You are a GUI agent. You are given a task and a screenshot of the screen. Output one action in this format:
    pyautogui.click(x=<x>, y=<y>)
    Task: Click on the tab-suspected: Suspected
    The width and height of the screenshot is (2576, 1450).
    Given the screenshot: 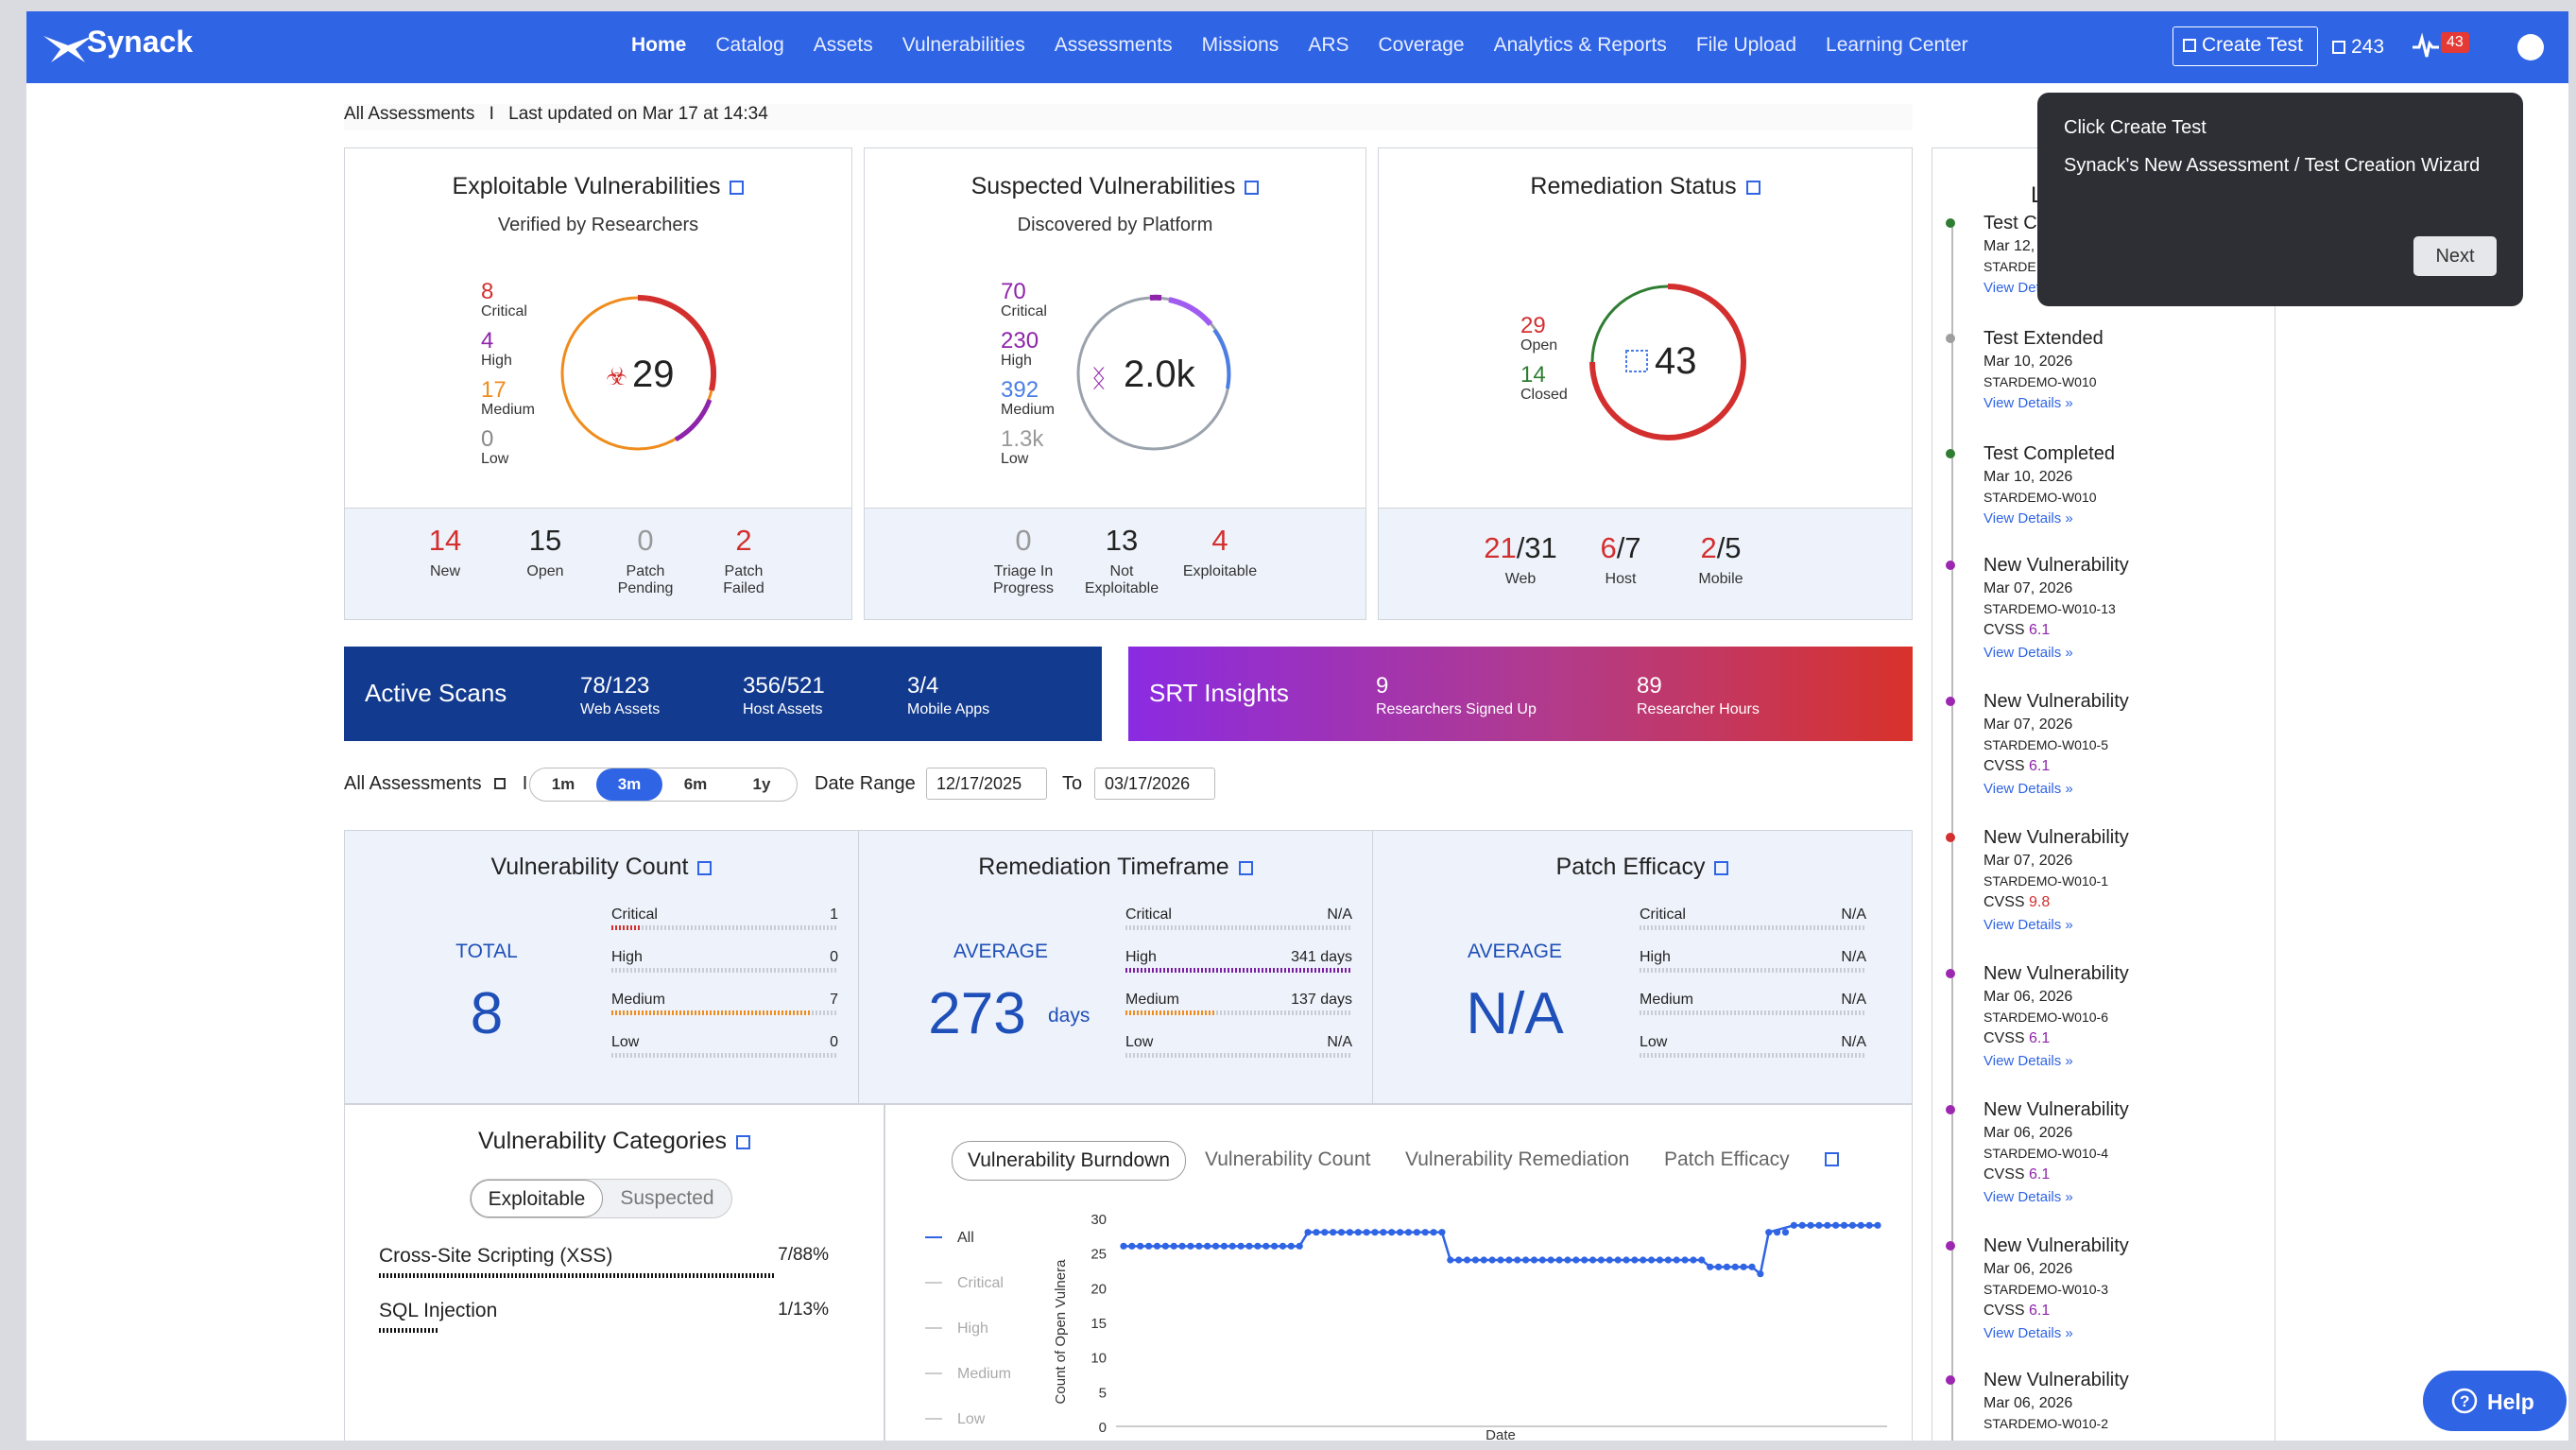 What is the action you would take?
    pyautogui.click(x=667, y=1198)
    